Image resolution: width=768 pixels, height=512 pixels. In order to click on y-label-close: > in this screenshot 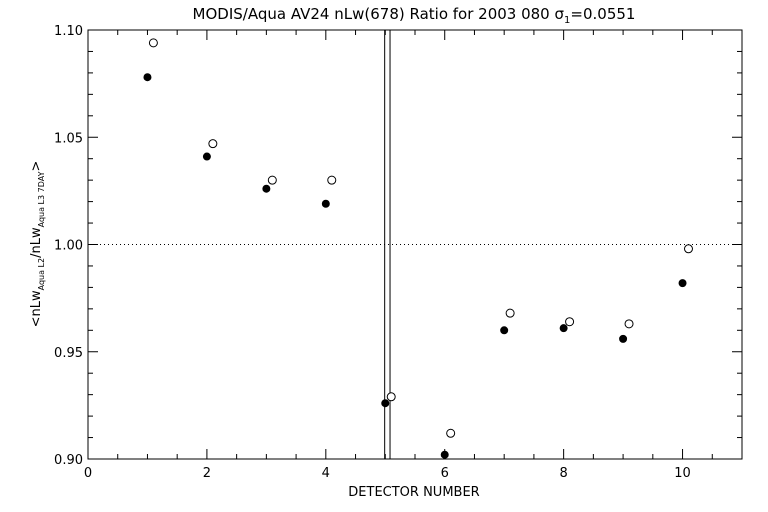, I will do `click(36, 166)`.